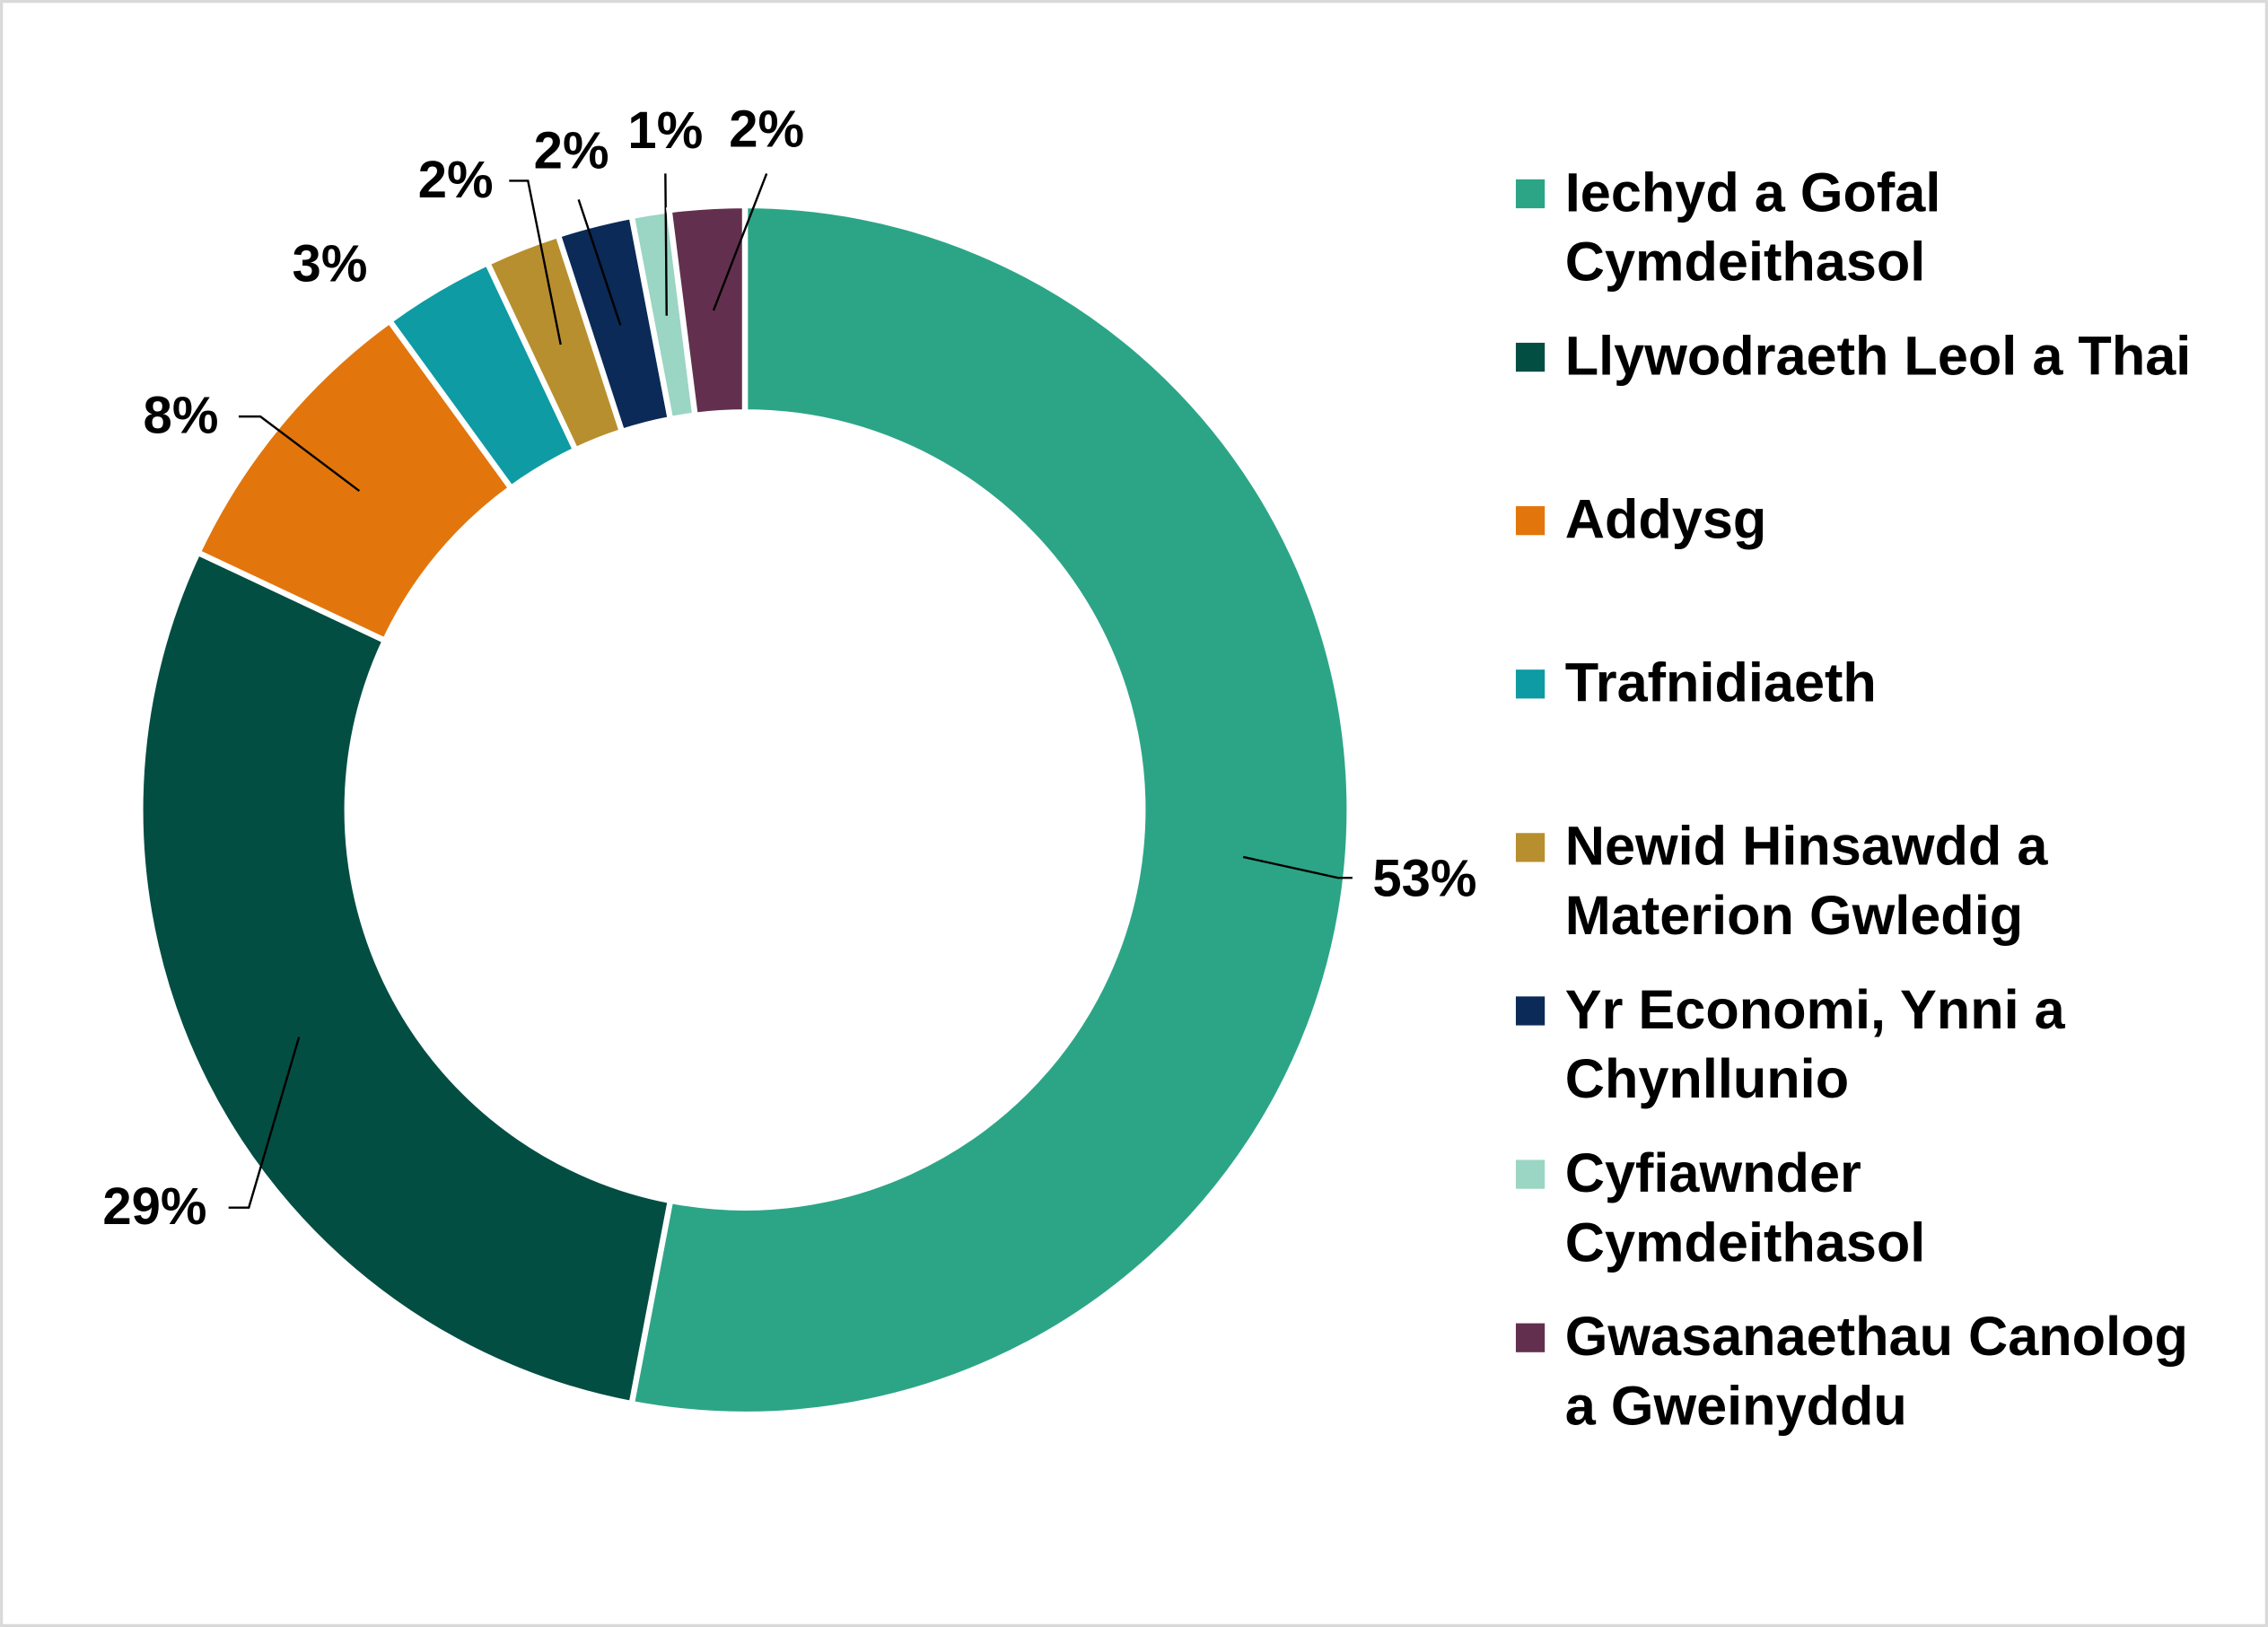 Image resolution: width=2268 pixels, height=1627 pixels. What do you see at coordinates (665, 130) in the screenshot?
I see `data-label: 1%` at bounding box center [665, 130].